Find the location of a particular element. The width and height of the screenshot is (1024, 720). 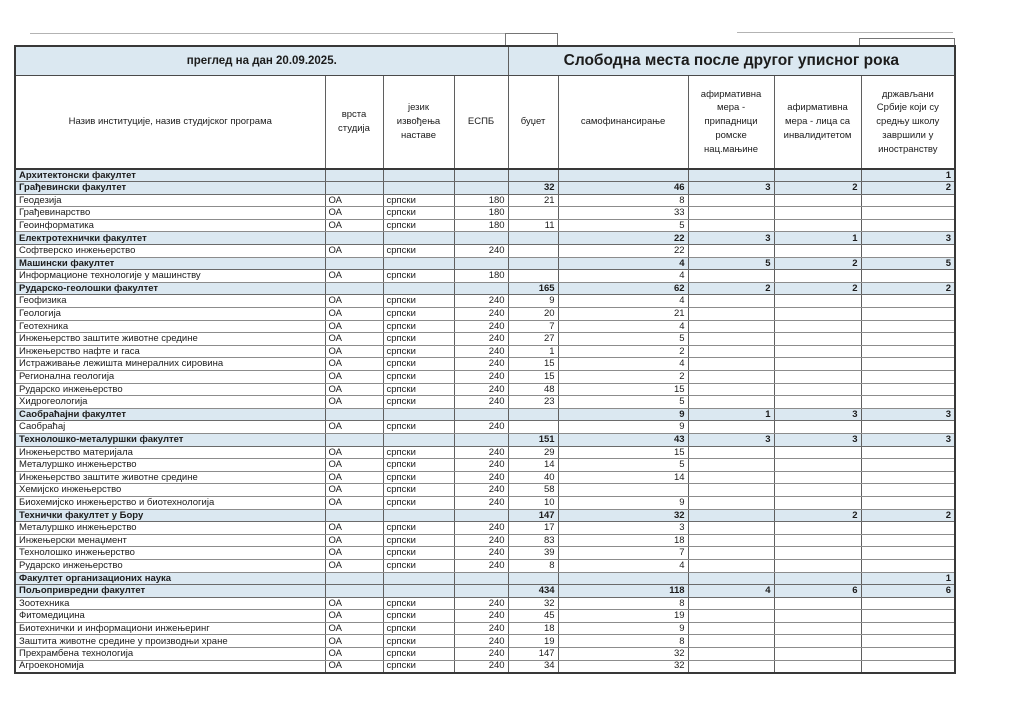

cell-budget: 434 is located at coordinates (533, 591).